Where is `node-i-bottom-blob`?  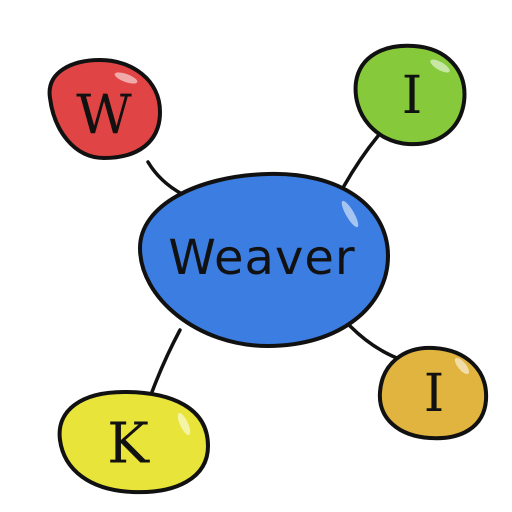 node-i-bottom-blob is located at coordinates (433, 393).